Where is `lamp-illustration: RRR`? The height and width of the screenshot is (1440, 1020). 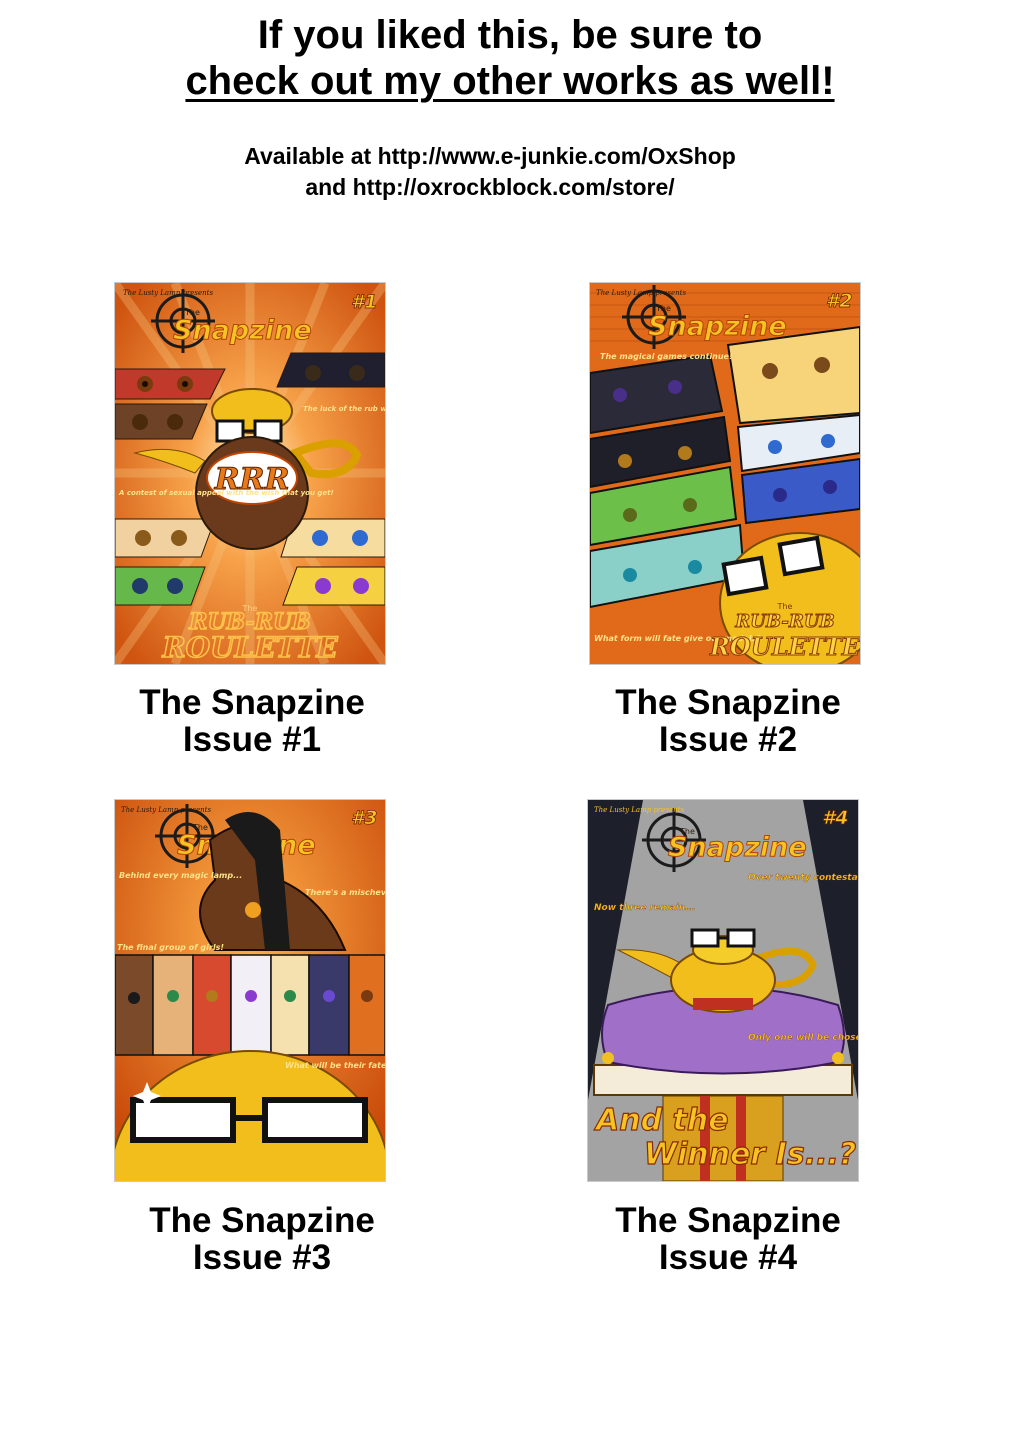
lamp-illustration: RRR is located at coordinates (248, 469).